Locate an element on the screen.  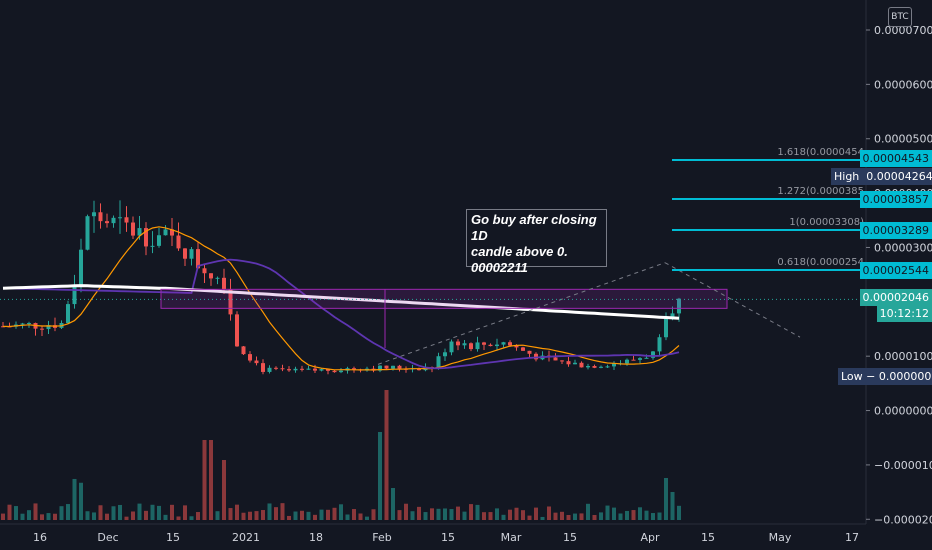
moving-average-mid is located at coordinates (341, 314).